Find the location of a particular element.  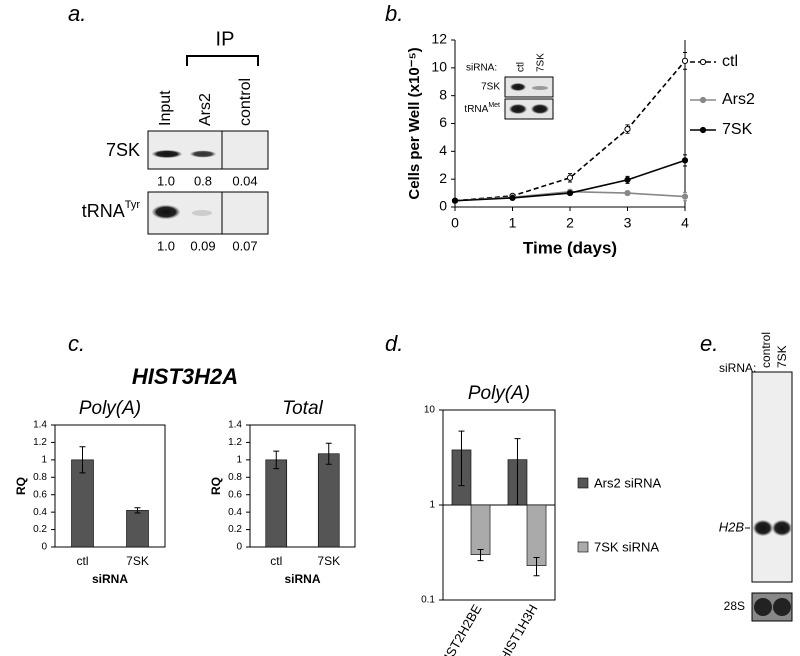

legend-label: 7SK is located at coordinates (737, 129).